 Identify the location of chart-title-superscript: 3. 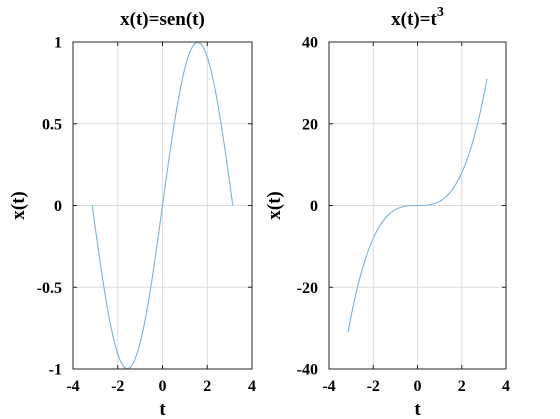
(440, 12).